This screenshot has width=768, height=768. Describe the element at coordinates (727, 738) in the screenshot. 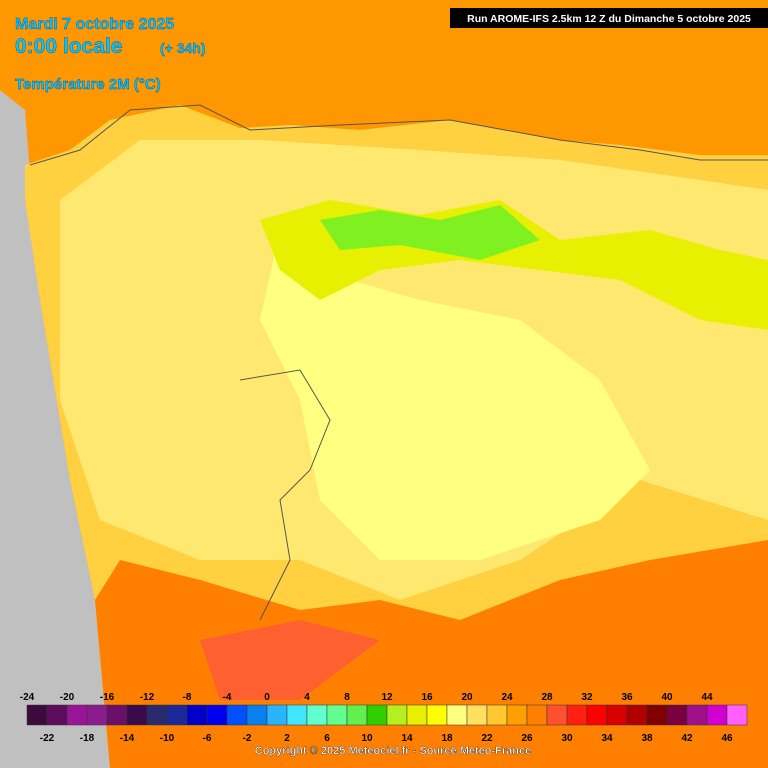

I see `scale-label: 46` at that location.